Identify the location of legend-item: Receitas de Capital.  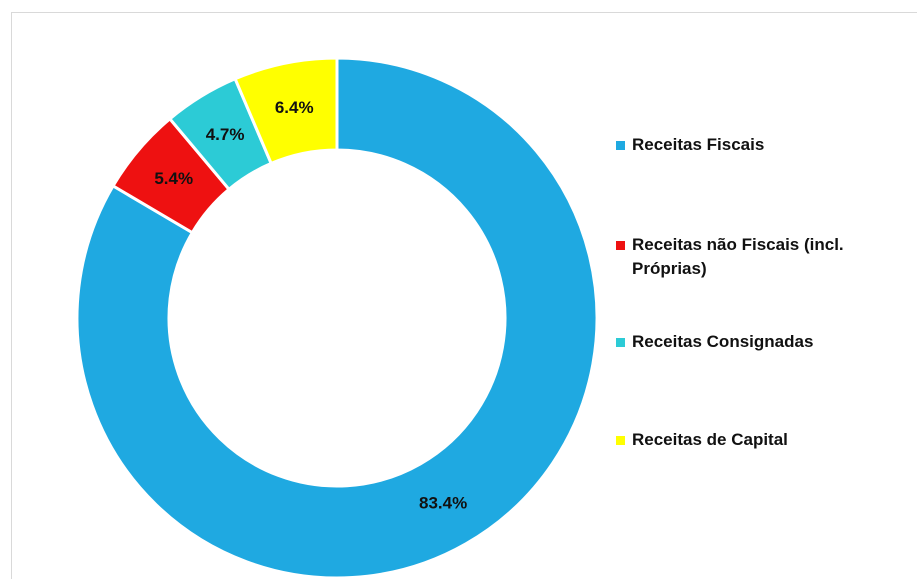
(754, 440).